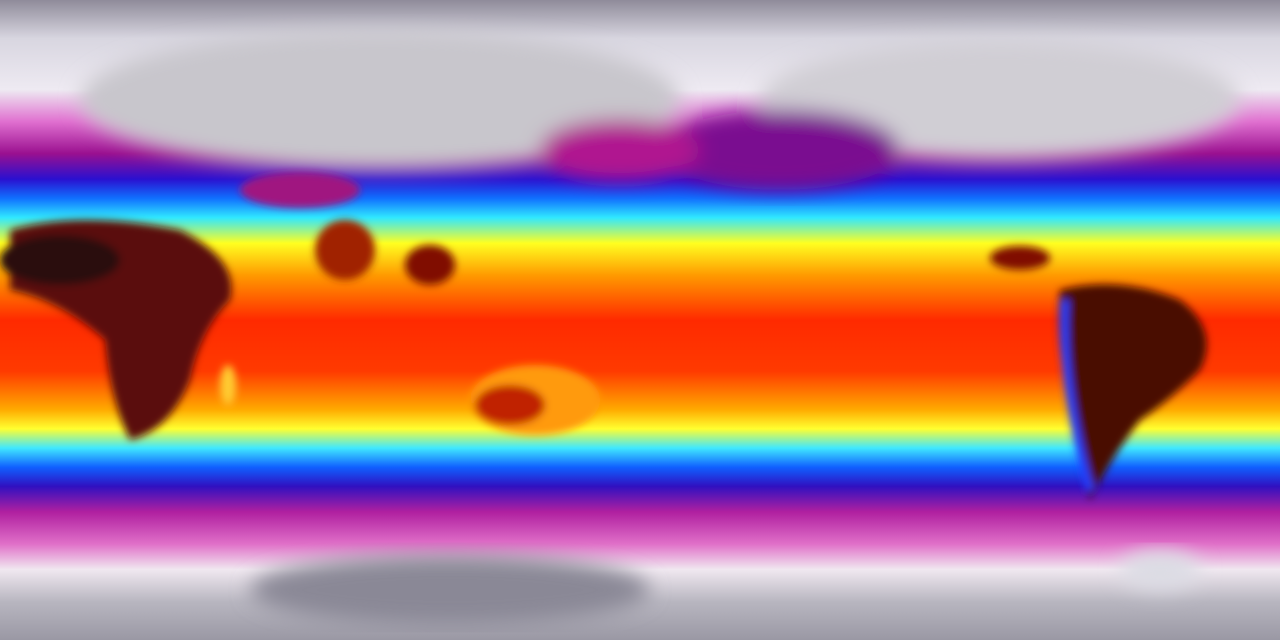 The image size is (1280, 640). What do you see at coordinates (60, 260) in the screenshot?
I see `sahara` at bounding box center [60, 260].